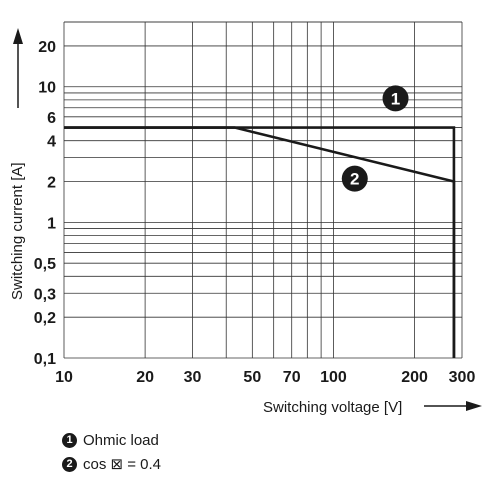  I want to click on series-2-badge-icon: 2, so click(69, 464).